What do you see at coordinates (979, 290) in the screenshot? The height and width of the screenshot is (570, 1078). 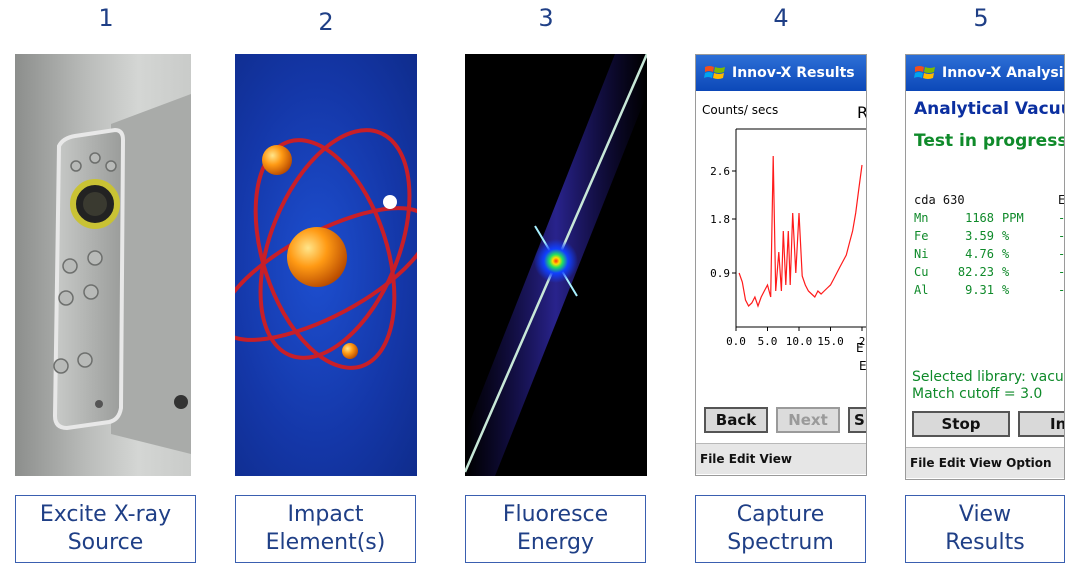 I see `element-value: 9.31` at bounding box center [979, 290].